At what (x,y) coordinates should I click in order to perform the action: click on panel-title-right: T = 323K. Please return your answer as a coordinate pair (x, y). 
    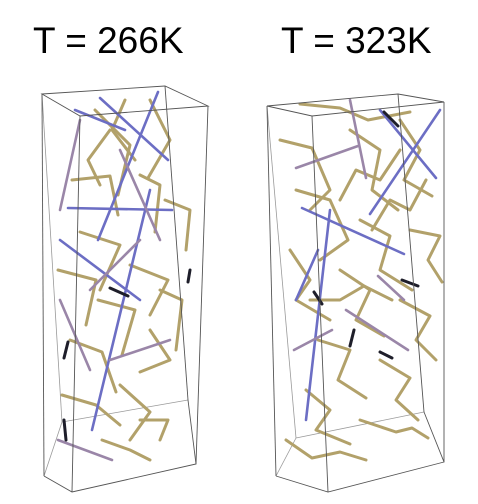
    Looking at the image, I should click on (356, 40).